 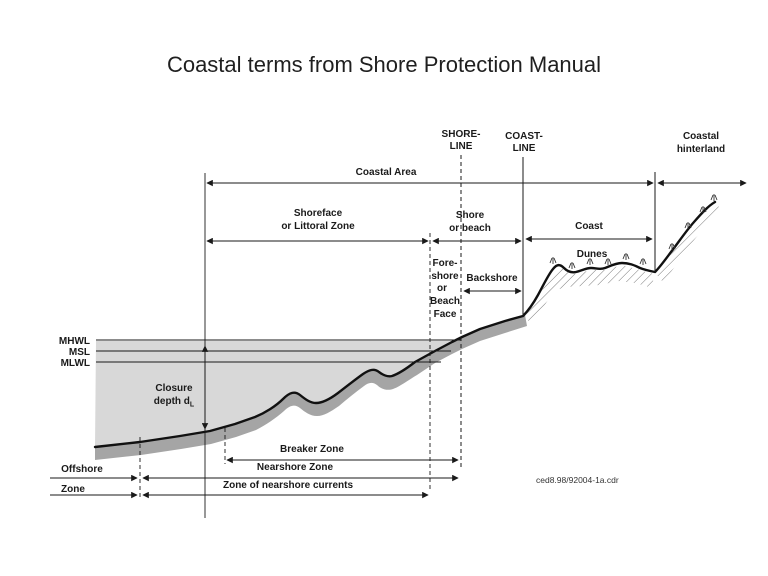 What do you see at coordinates (461, 134) in the screenshot?
I see `shoreline-label-1: SHORE-` at bounding box center [461, 134].